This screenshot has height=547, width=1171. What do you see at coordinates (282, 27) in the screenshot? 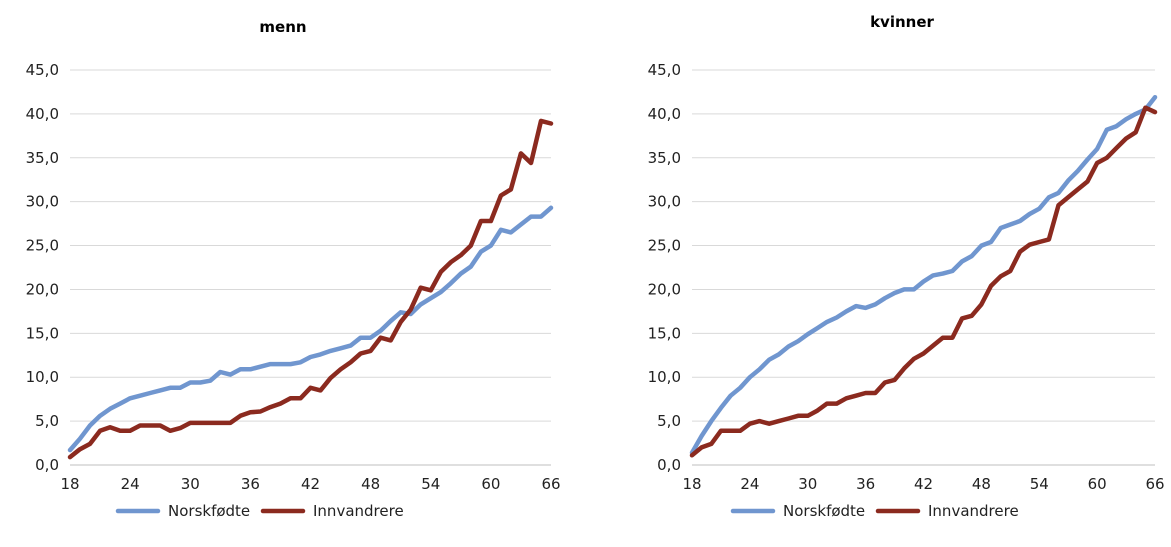
I see `chart-title: menn` at bounding box center [282, 27].